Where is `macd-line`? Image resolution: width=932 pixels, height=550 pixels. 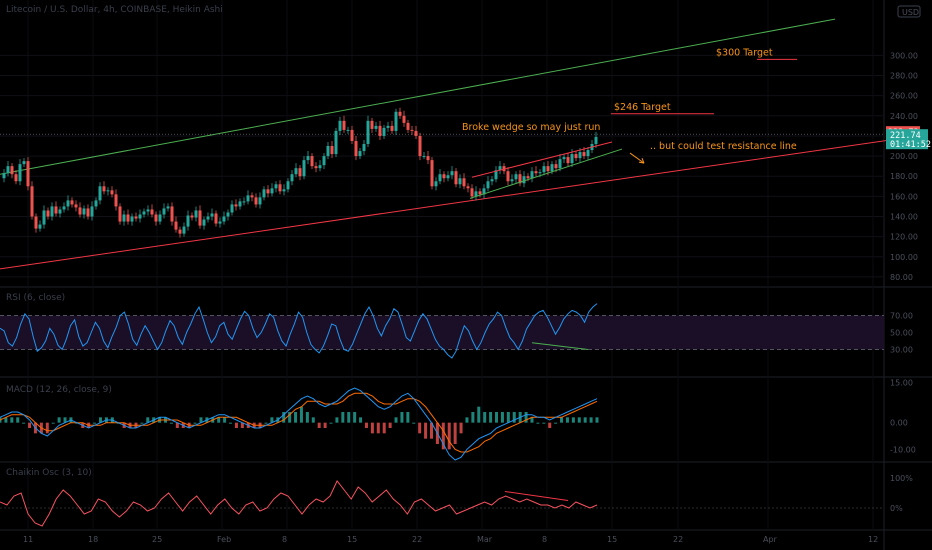
macd-line is located at coordinates (299, 424).